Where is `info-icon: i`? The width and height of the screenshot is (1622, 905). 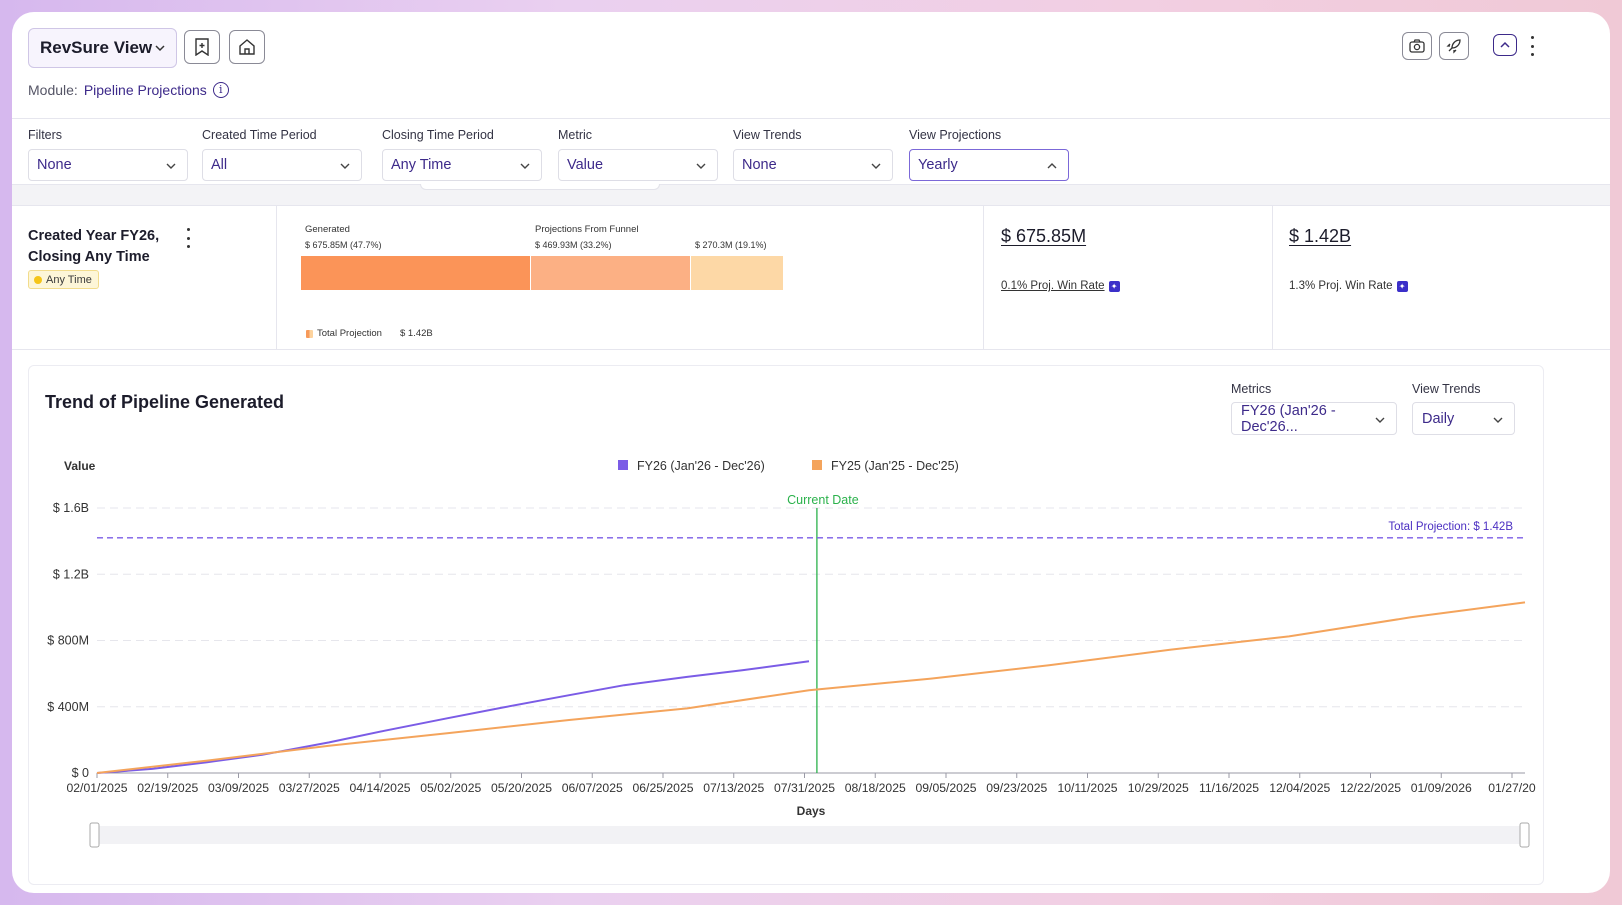 info-icon: i is located at coordinates (220, 90).